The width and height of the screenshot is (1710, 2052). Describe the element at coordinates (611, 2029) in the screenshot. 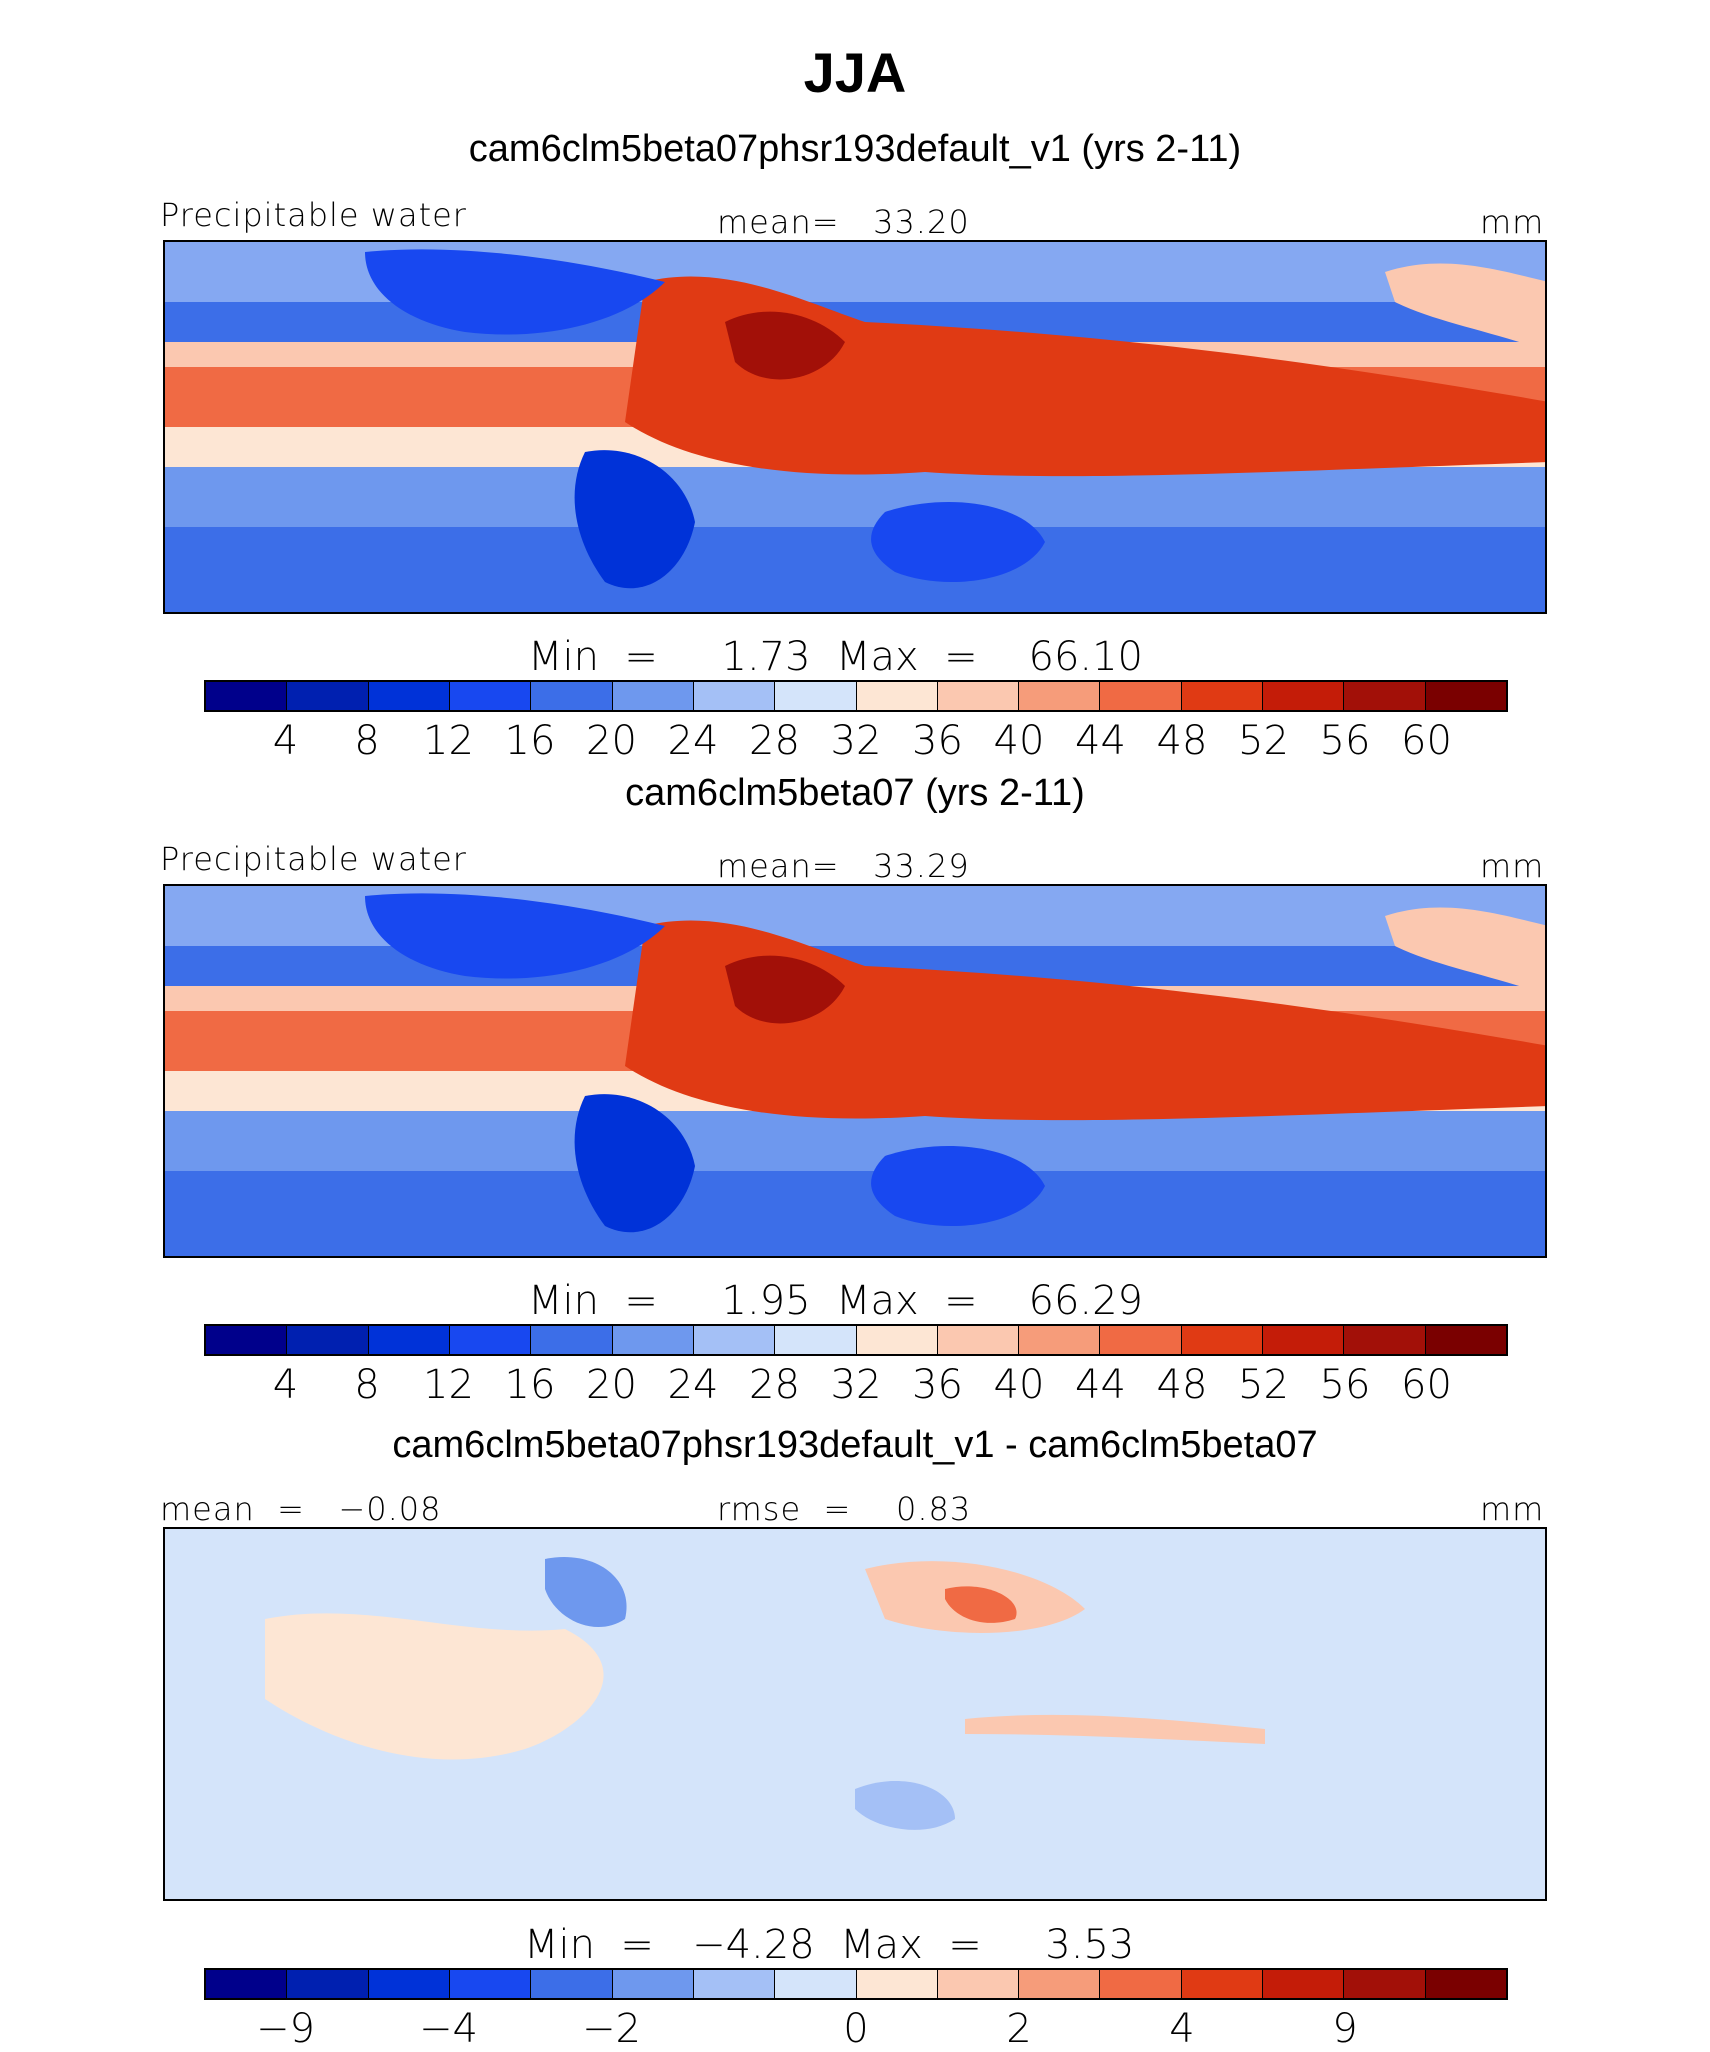

I see `colorbar-tick-label: −2` at that location.